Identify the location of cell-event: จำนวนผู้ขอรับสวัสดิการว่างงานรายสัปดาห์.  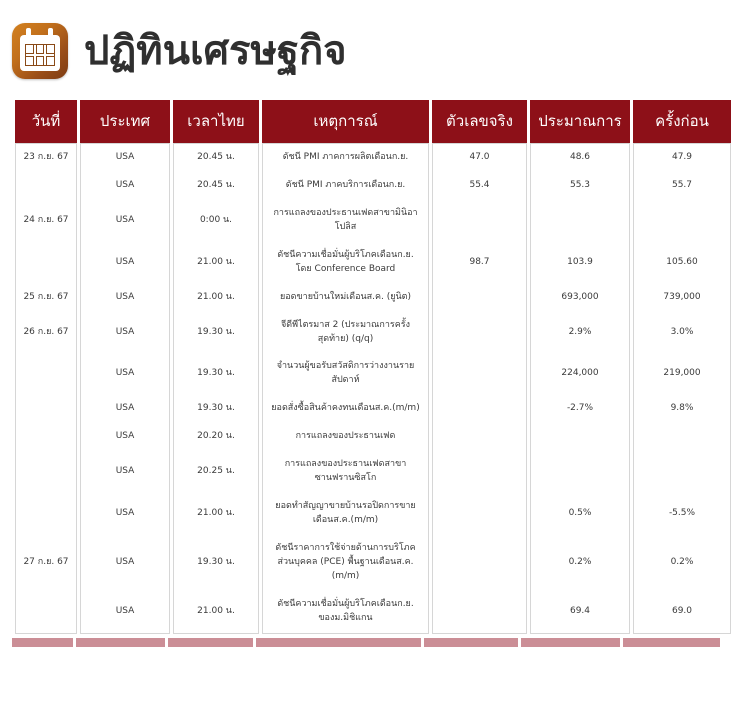
(345, 374).